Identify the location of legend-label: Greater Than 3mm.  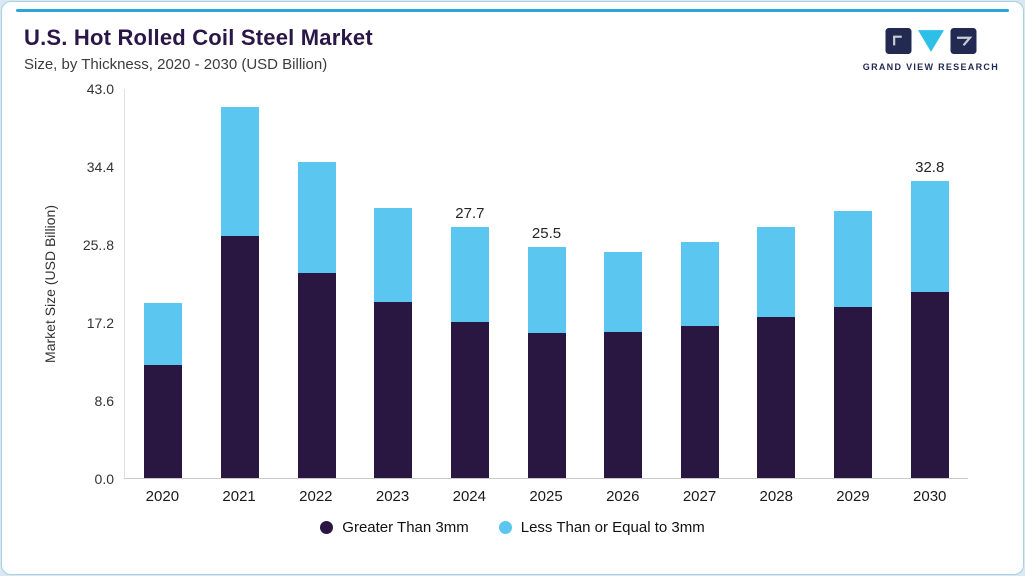
(405, 527).